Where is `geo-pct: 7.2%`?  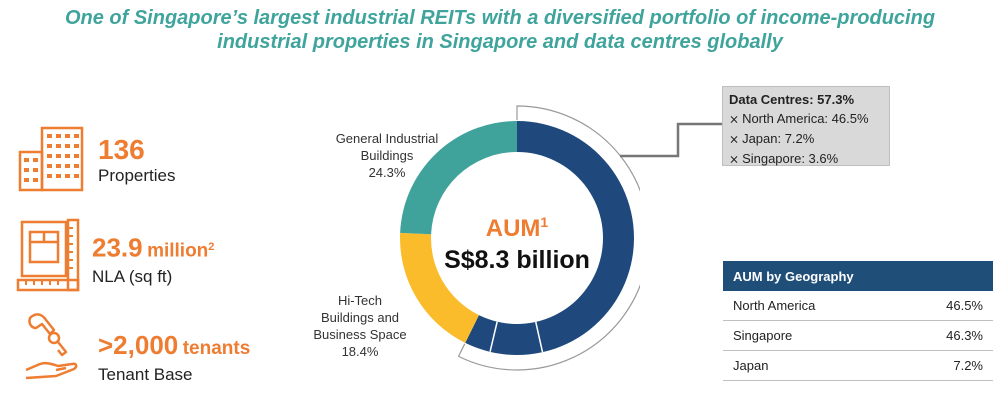
geo-pct: 7.2% is located at coordinates (944, 365).